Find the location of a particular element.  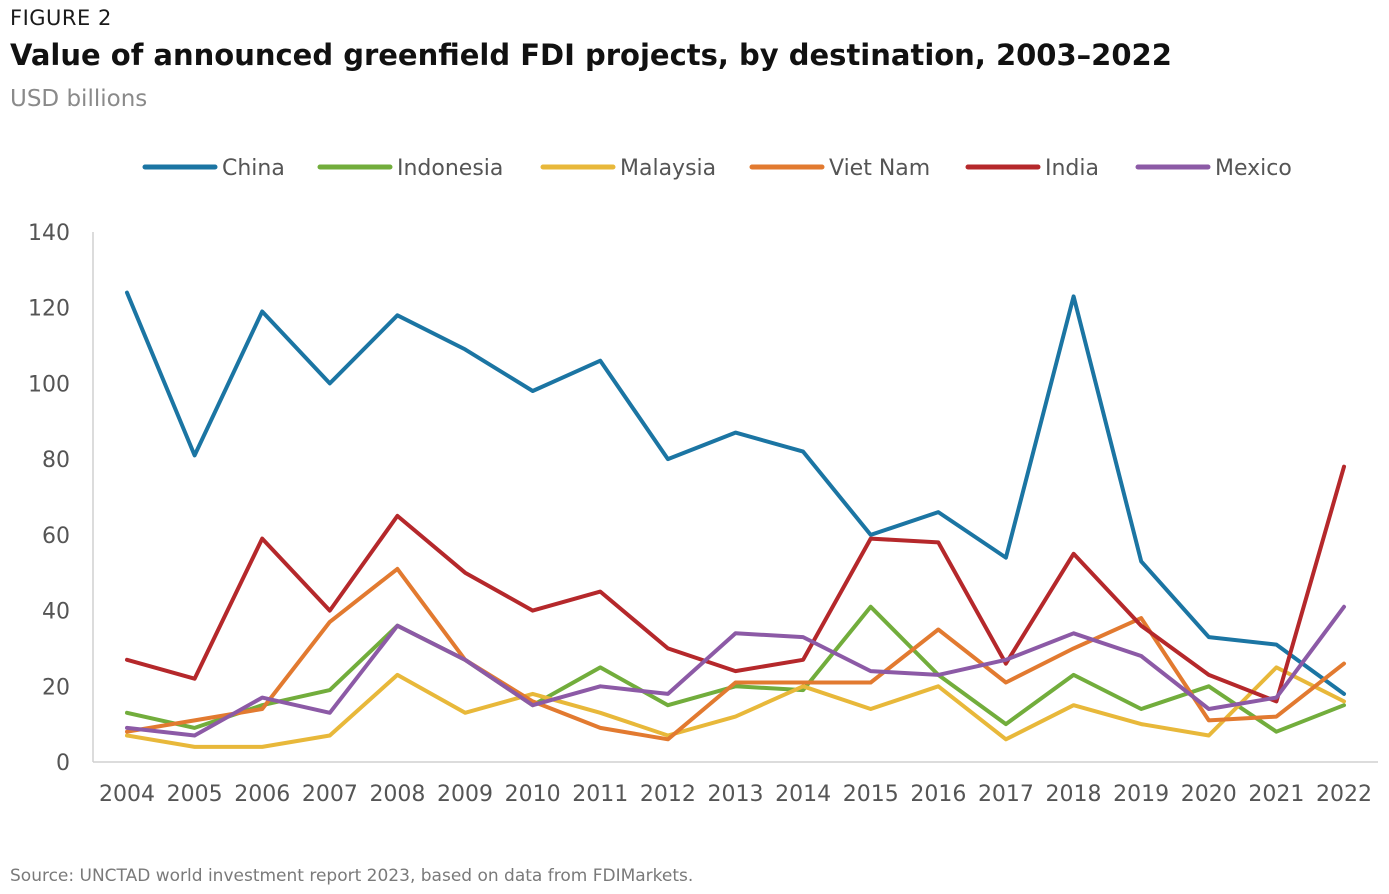

y-tick-label: 0 is located at coordinates (63, 763).